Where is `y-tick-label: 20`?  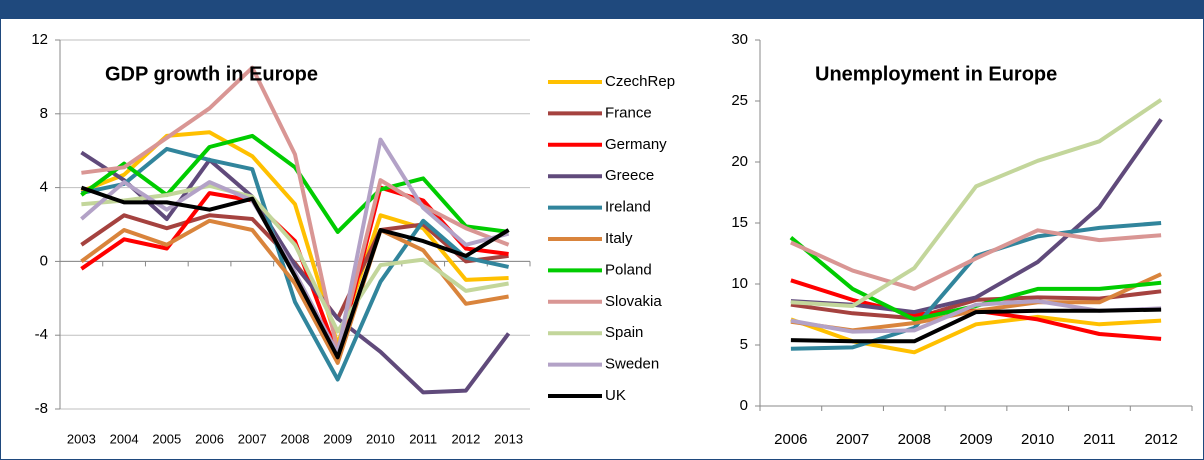
y-tick-label: 20 is located at coordinates (739, 161).